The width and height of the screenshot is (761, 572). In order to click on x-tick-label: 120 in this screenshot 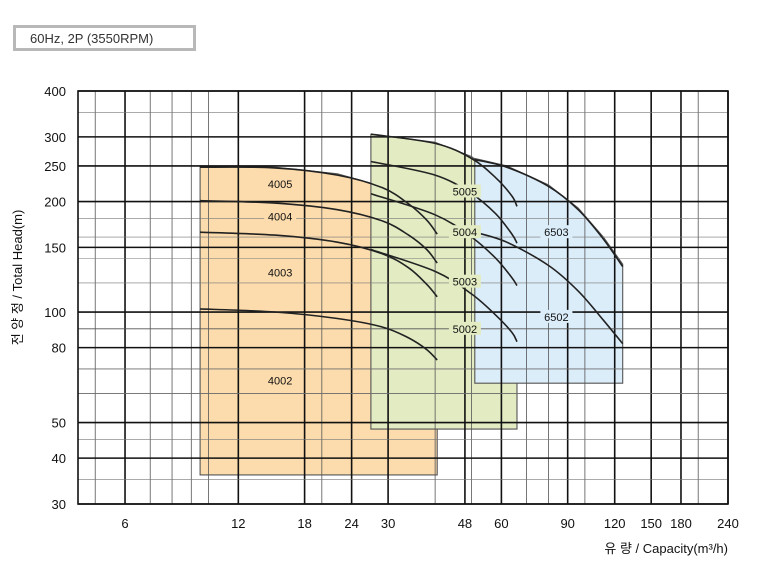, I will do `click(615, 523)`.